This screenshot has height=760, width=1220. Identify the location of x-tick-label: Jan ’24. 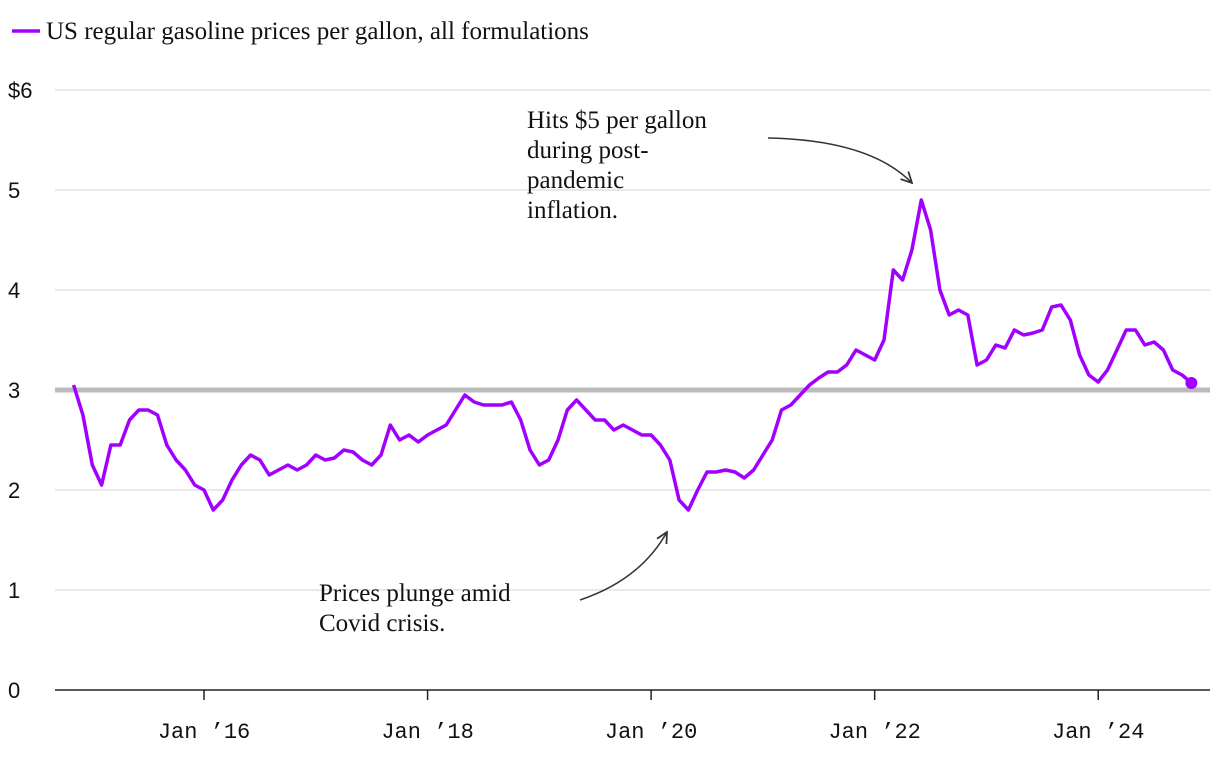
(1098, 732).